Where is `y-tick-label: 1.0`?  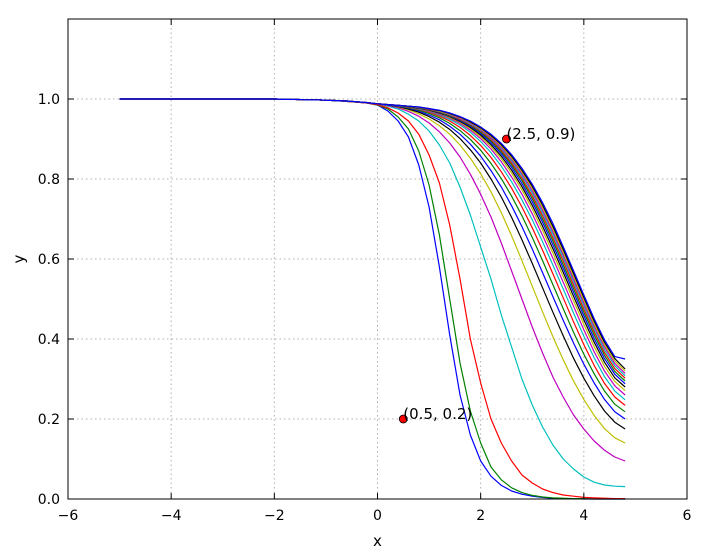
y-tick-label: 1.0 is located at coordinates (49, 100).